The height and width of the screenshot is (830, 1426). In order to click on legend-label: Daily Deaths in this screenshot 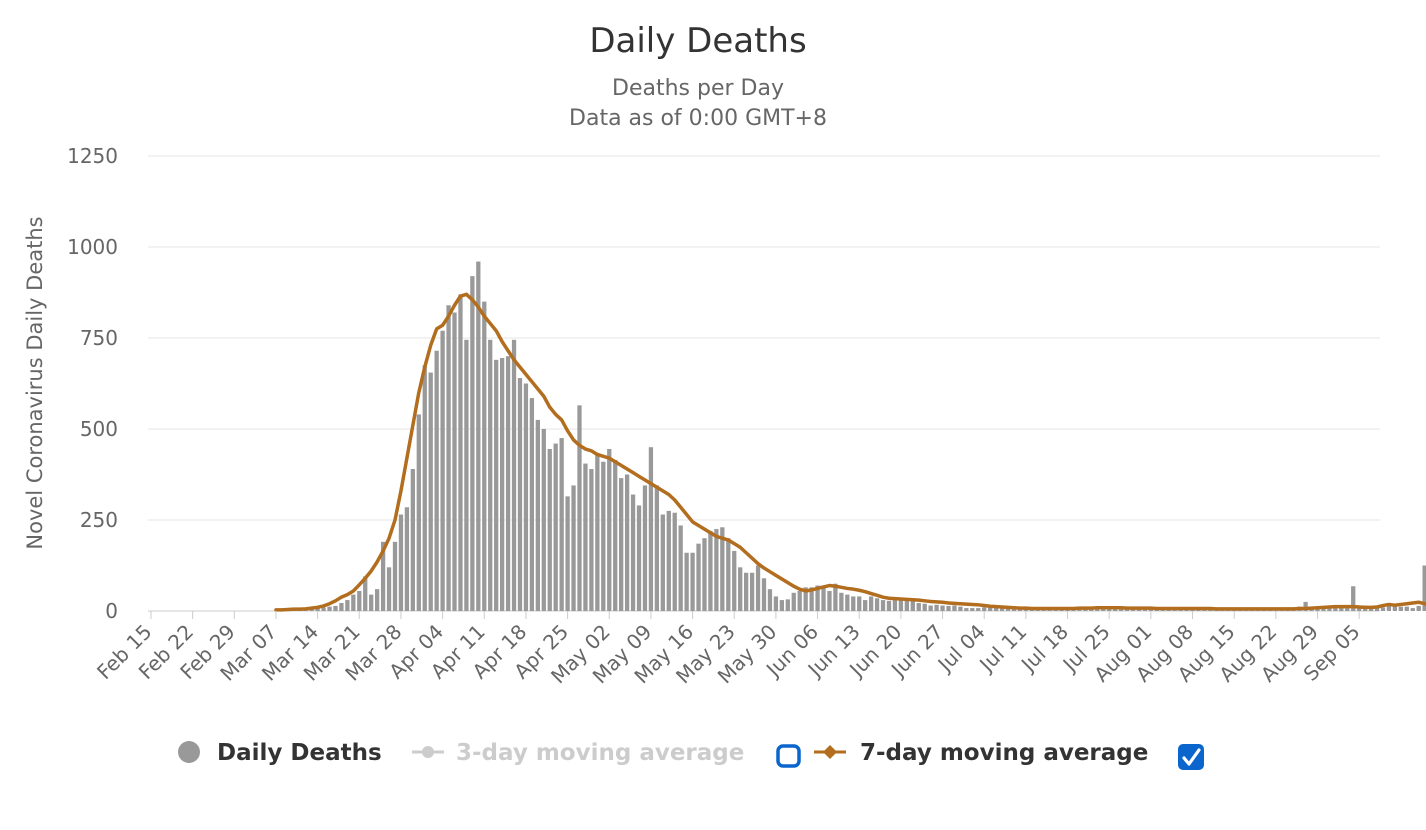, I will do `click(299, 753)`.